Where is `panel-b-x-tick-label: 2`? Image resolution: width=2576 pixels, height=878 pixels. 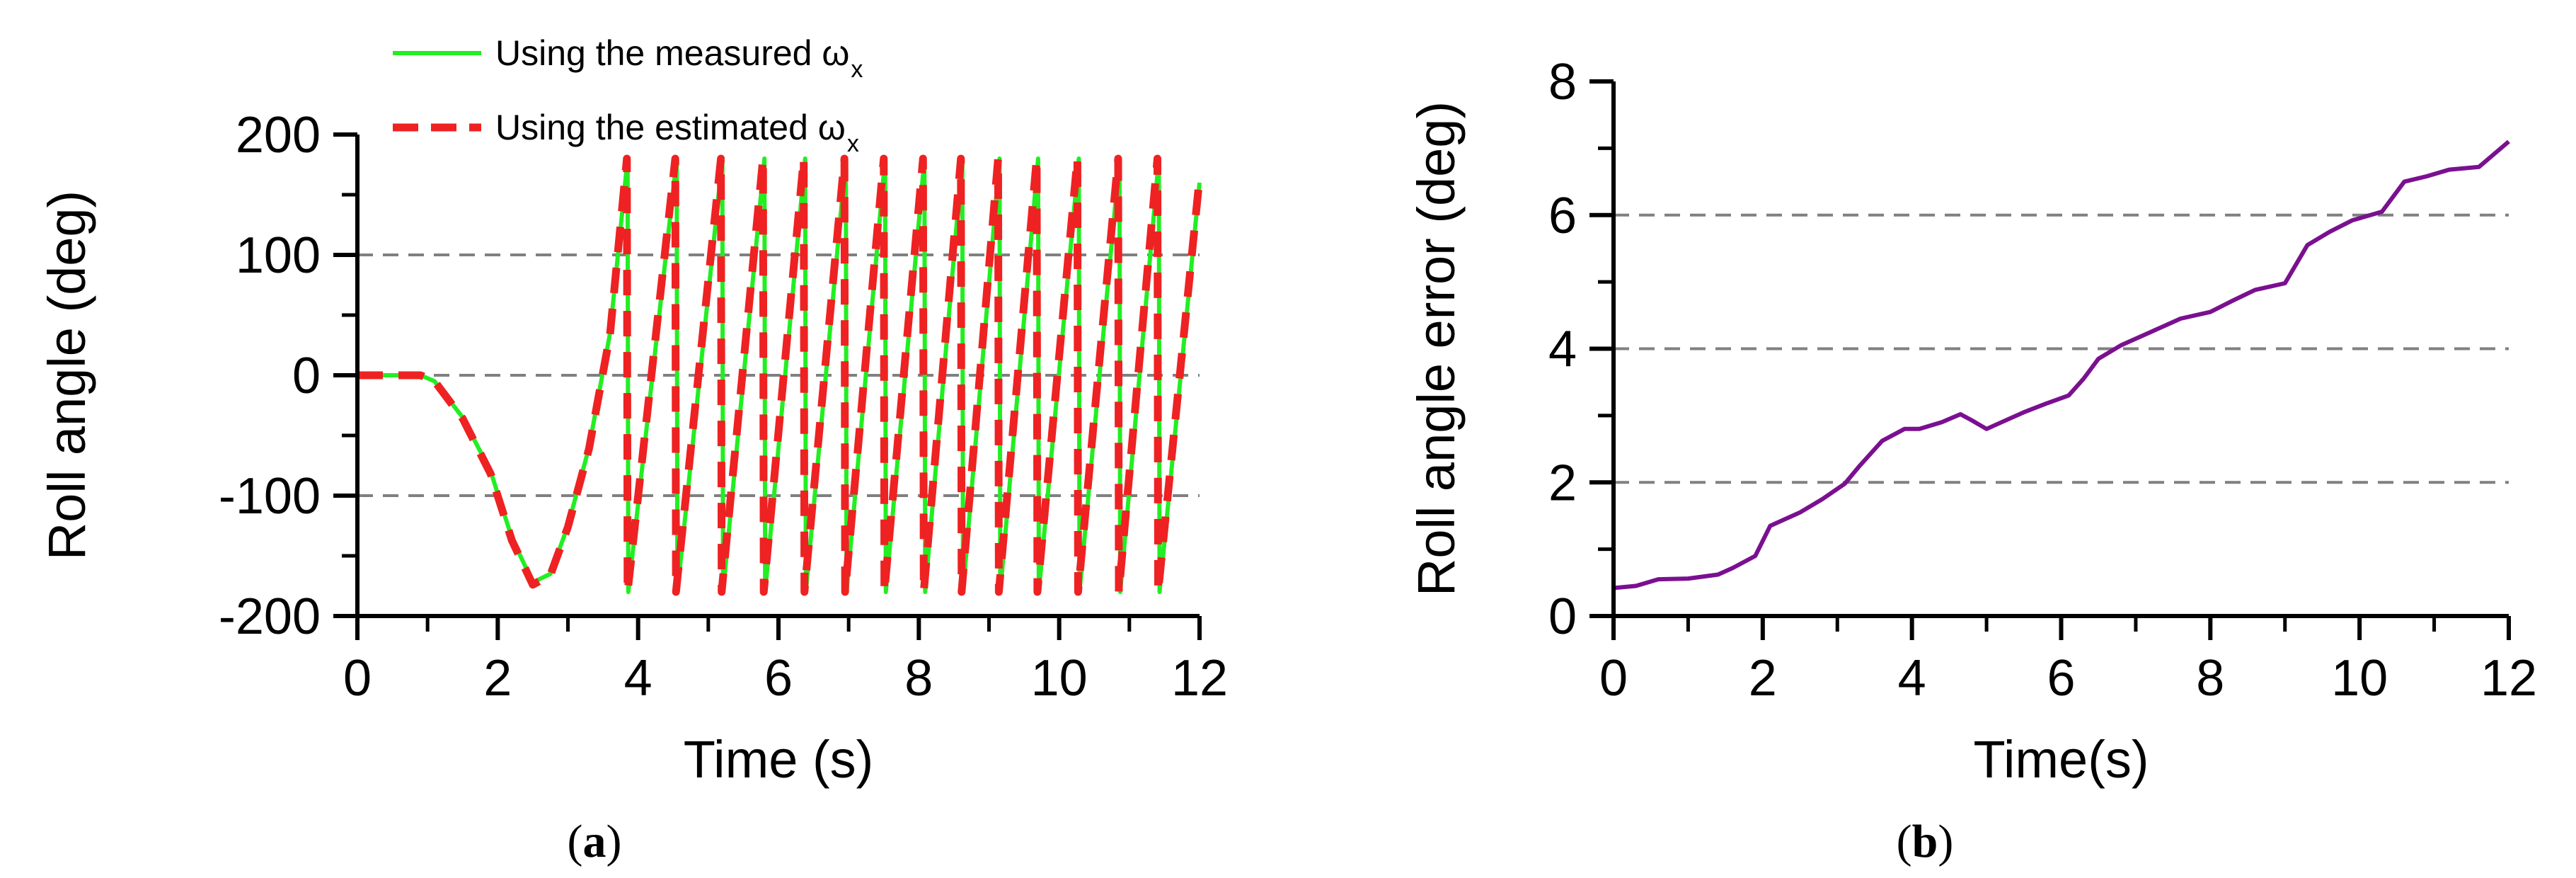 panel-b-x-tick-label: 2 is located at coordinates (1763, 678).